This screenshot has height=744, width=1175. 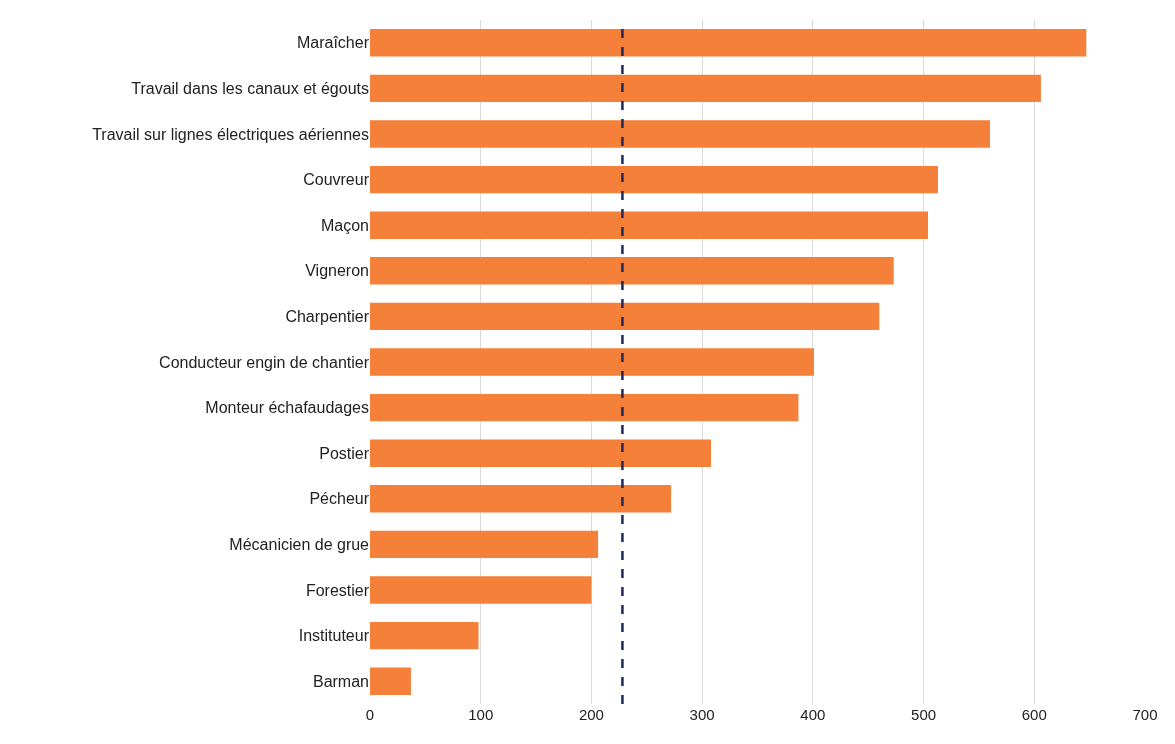 What do you see at coordinates (1034, 714) in the screenshot?
I see `x-tick-label: 600` at bounding box center [1034, 714].